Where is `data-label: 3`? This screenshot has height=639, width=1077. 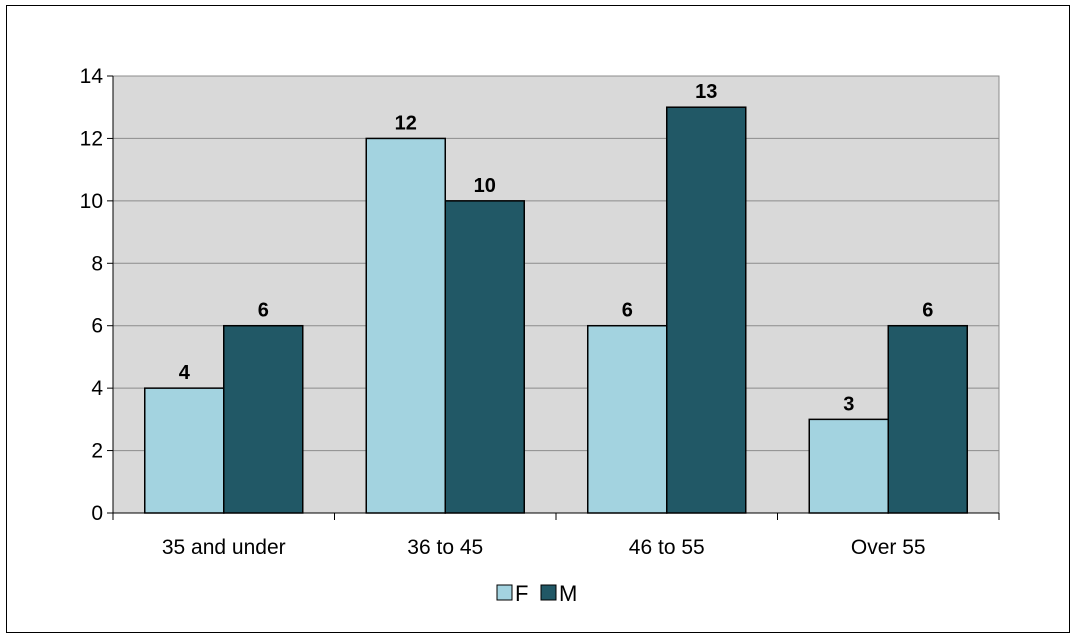 data-label: 3 is located at coordinates (848, 404).